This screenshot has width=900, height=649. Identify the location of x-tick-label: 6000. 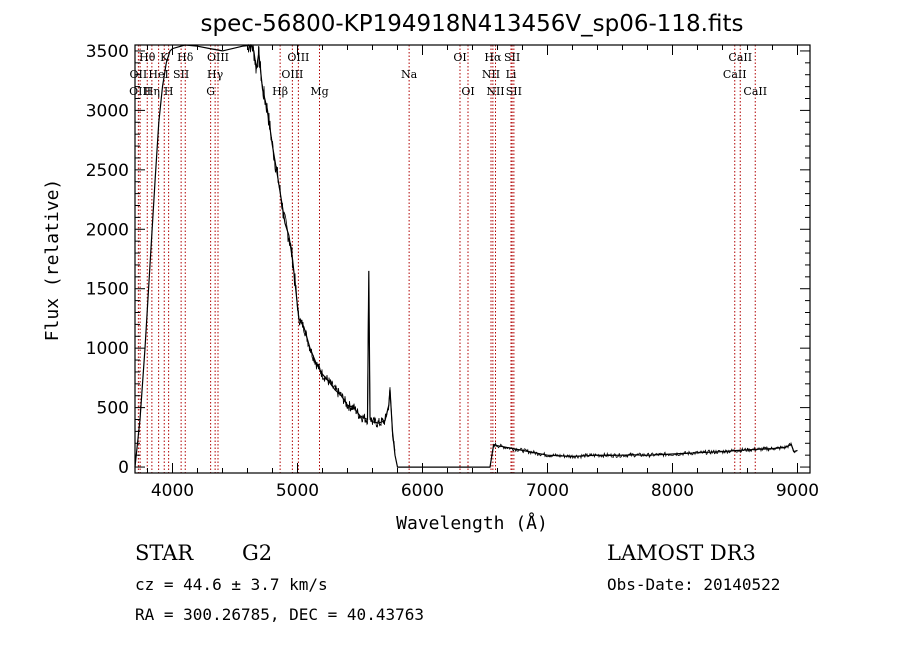
(422, 491).